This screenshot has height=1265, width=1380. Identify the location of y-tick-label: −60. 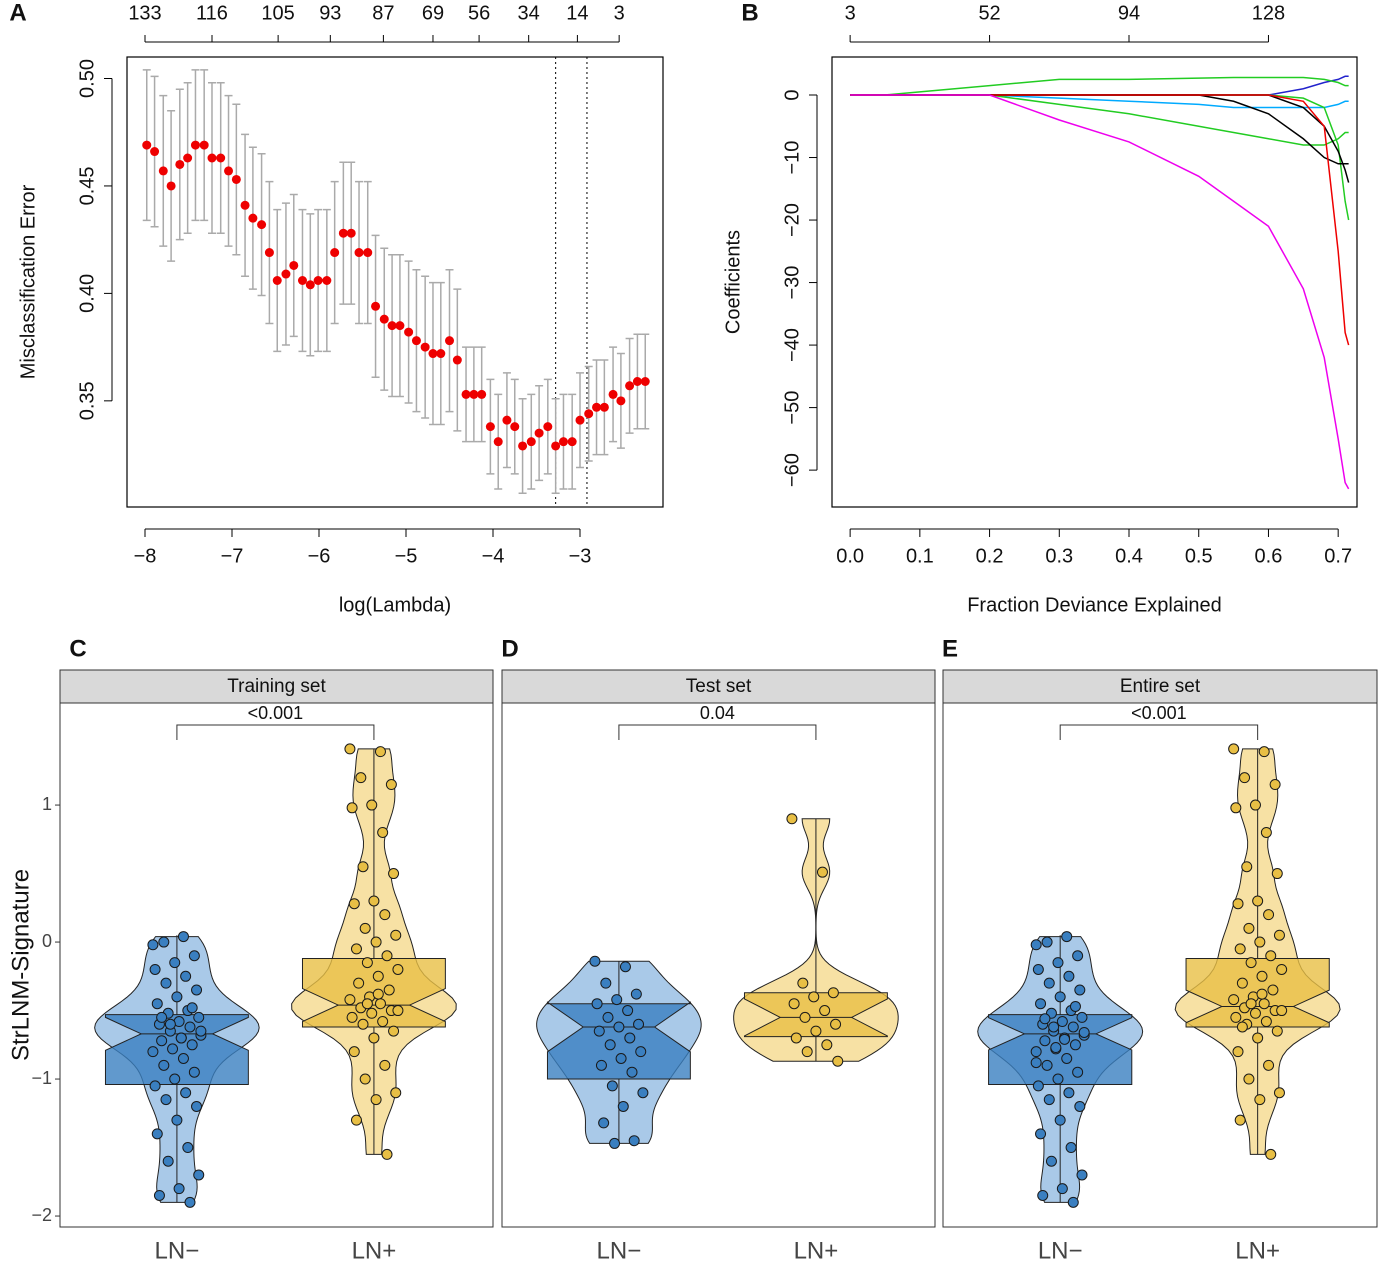
(792, 470).